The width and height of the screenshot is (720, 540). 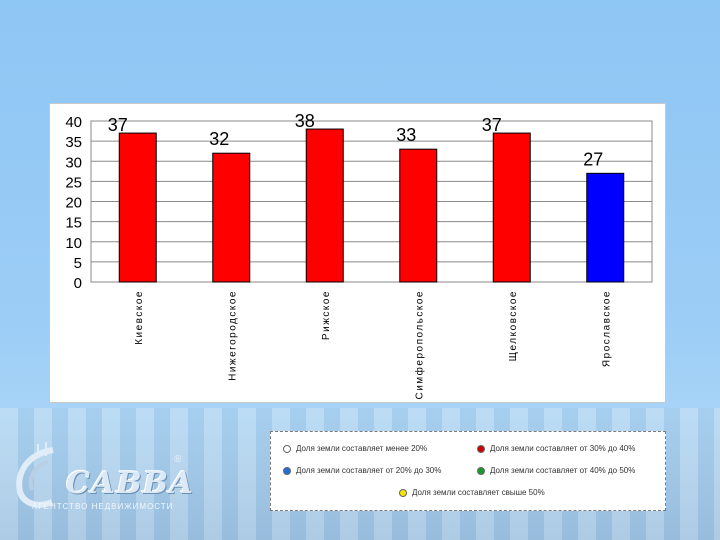 I want to click on x-tick-label: Щелковское, so click(x=513, y=325).